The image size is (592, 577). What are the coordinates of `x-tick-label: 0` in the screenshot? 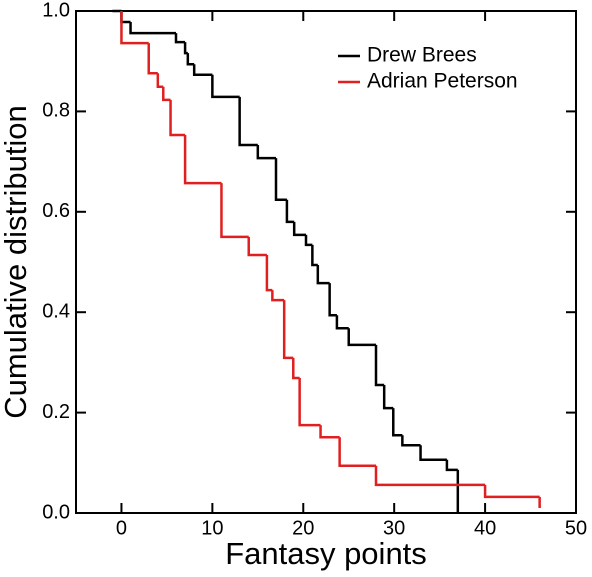 It's located at (121, 528).